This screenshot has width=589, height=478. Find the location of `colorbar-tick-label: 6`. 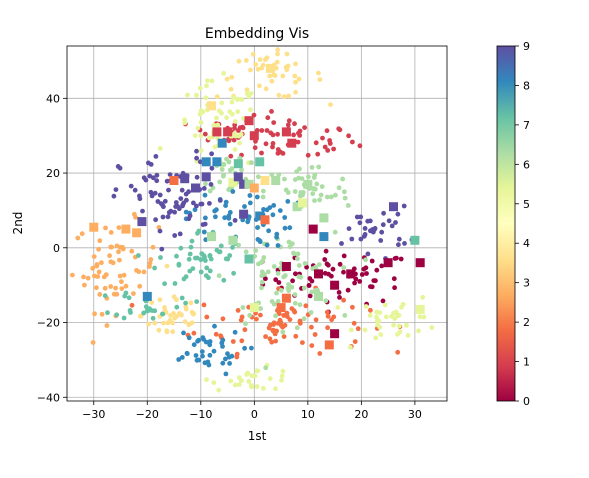

colorbar-tick-label: 6 is located at coordinates (526, 164).